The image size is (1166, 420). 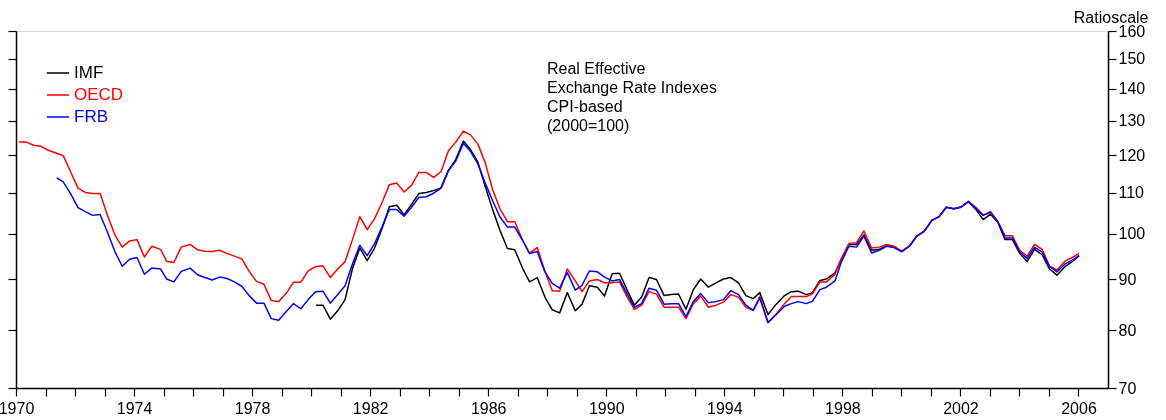 I want to click on y-tick-label: 110, so click(x=1131, y=193).